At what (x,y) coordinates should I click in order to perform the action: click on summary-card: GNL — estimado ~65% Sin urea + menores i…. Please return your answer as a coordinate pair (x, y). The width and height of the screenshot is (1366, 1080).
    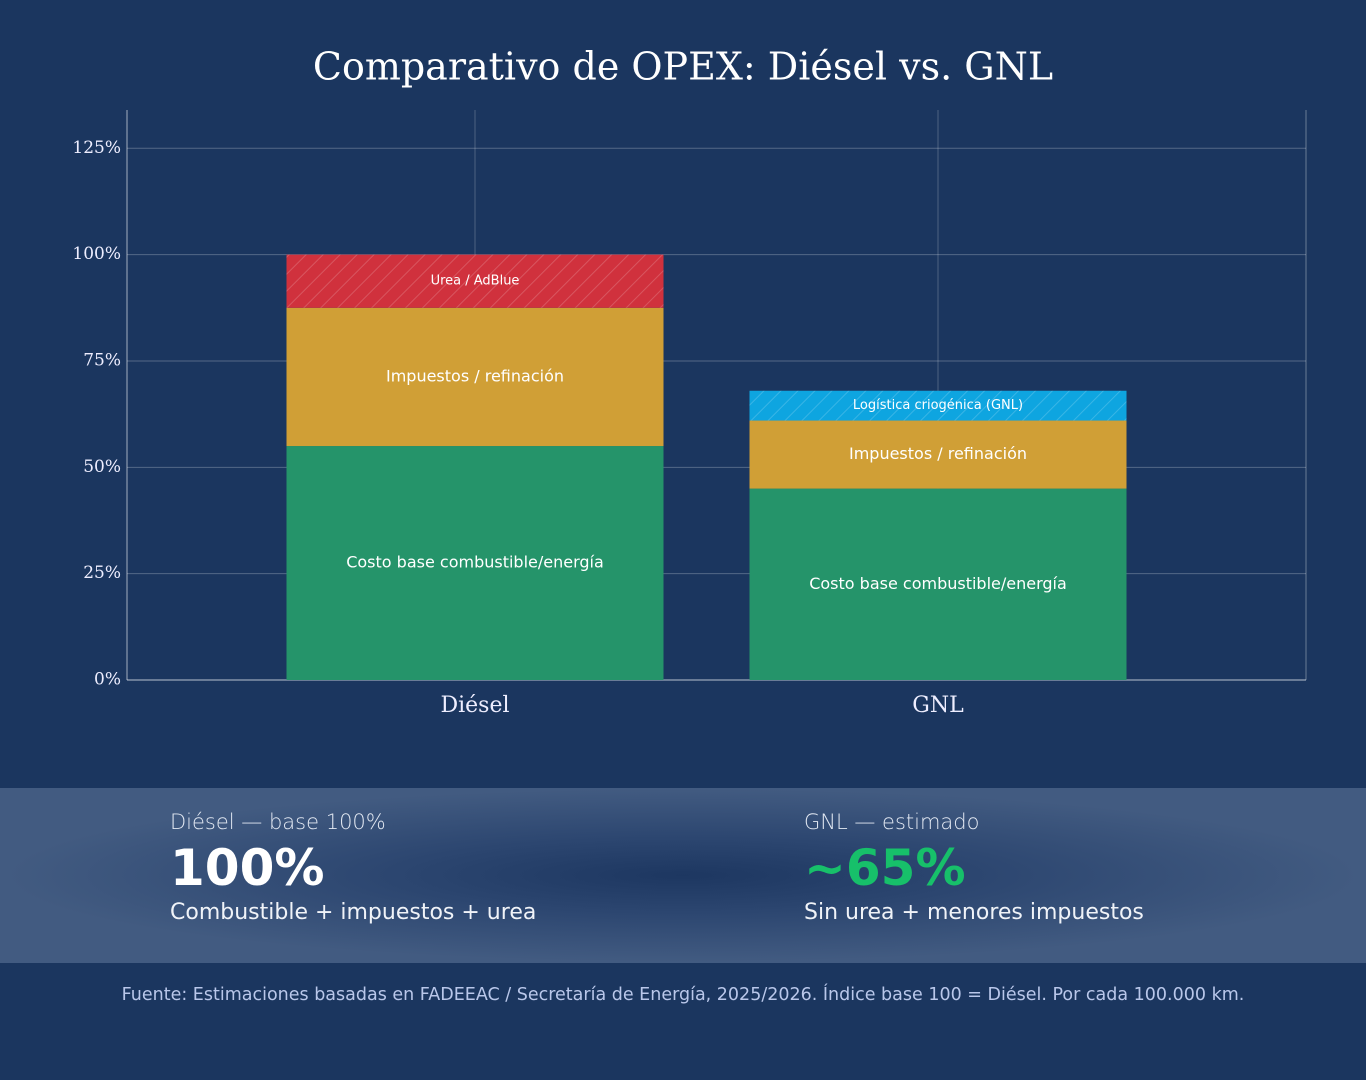
    Looking at the image, I should click on (974, 867).